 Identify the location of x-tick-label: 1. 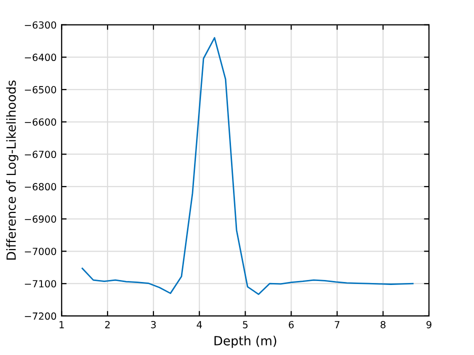
(62, 324).